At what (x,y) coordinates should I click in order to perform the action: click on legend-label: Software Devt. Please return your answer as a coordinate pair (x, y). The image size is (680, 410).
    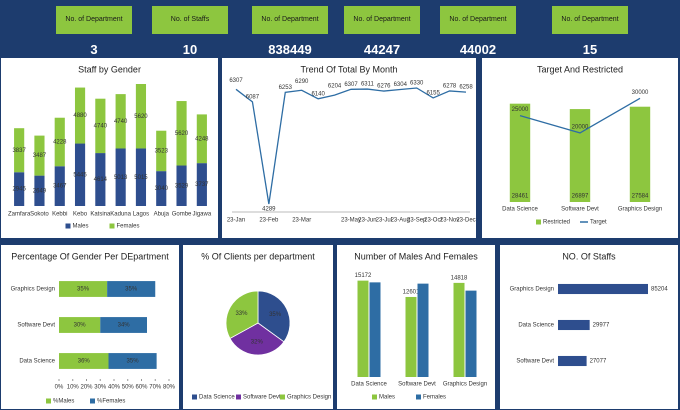
    Looking at the image, I should click on (262, 398).